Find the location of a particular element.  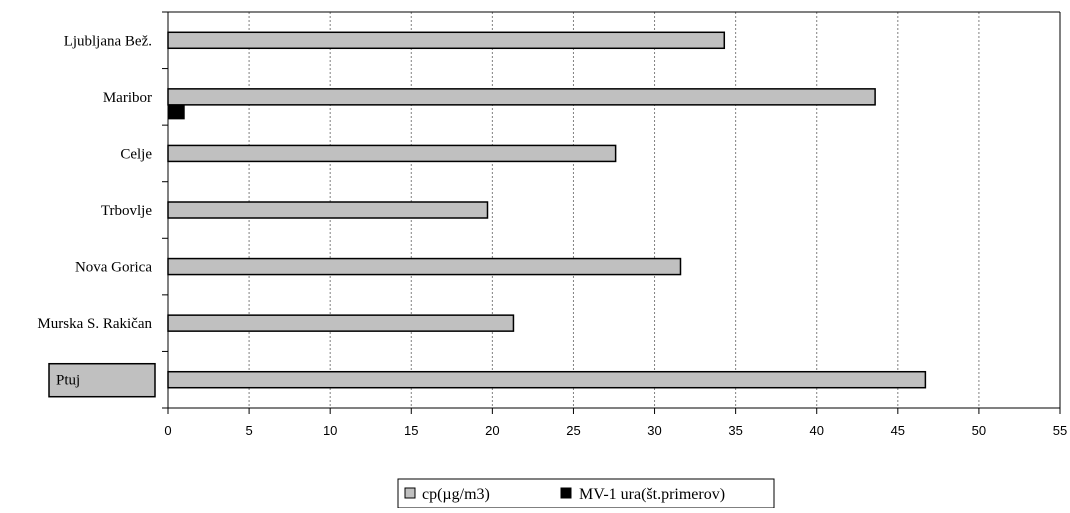

legend-label: cp(µg/m3) is located at coordinates (456, 494).